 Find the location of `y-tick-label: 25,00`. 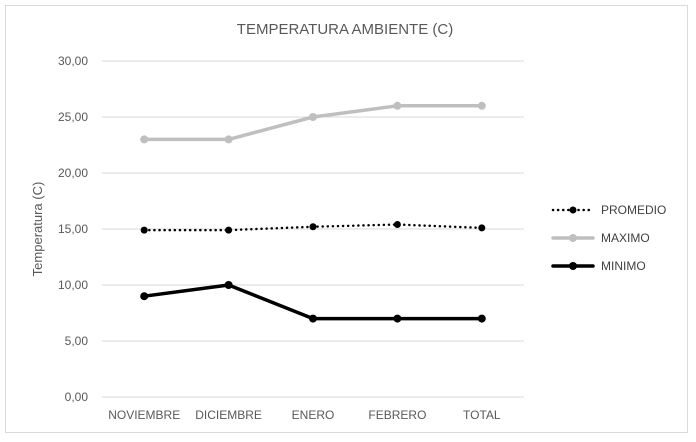

y-tick-label: 25,00 is located at coordinates (73, 117).